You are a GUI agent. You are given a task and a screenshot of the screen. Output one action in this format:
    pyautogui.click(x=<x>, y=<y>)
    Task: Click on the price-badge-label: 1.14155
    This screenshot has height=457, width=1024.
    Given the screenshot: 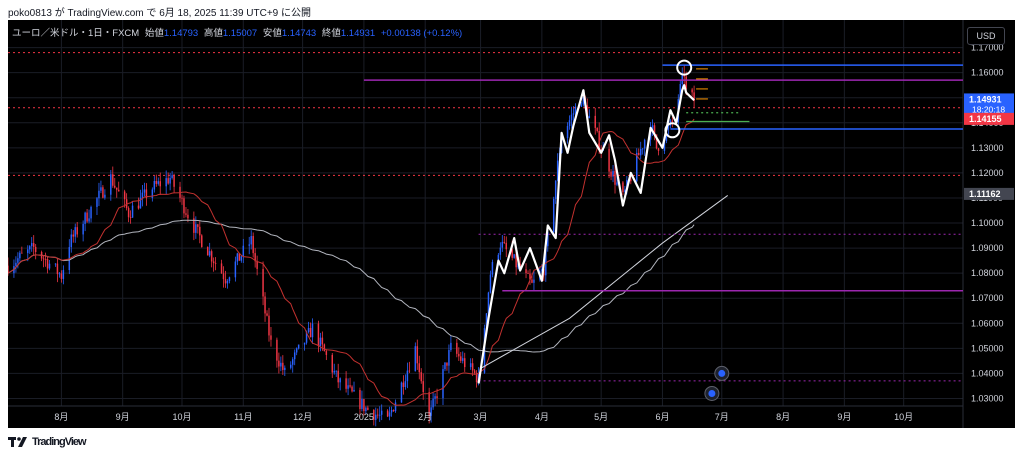 What is the action you would take?
    pyautogui.click(x=985, y=119)
    